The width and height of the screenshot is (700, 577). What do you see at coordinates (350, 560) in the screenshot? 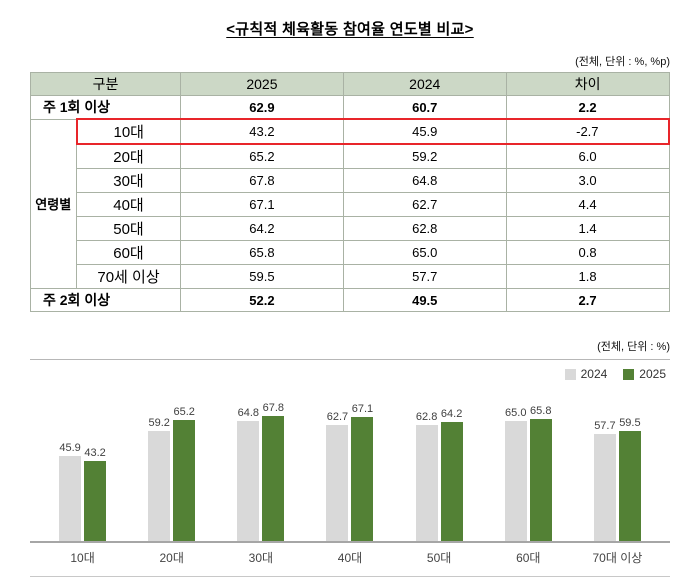
I see `category-axis: 10대 20대 30대 40대 50대 60대 70대 이상` at bounding box center [350, 560].